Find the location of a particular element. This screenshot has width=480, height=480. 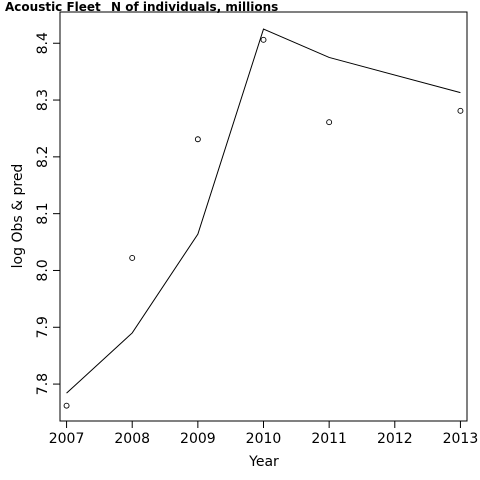

x-tick-label: 2013 is located at coordinates (461, 439).